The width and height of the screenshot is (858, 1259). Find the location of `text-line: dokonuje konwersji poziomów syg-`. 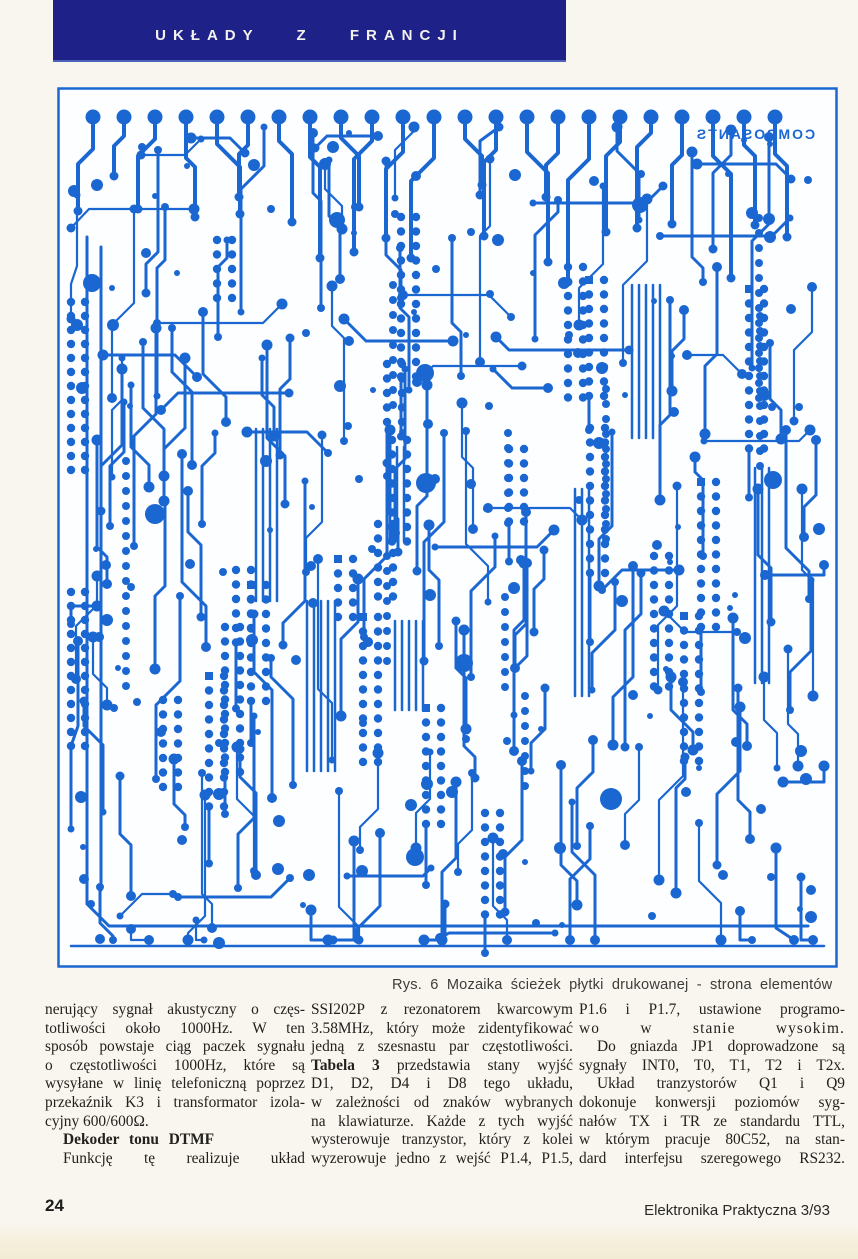

text-line: dokonuje konwersji poziomów syg- is located at coordinates (712, 1102).